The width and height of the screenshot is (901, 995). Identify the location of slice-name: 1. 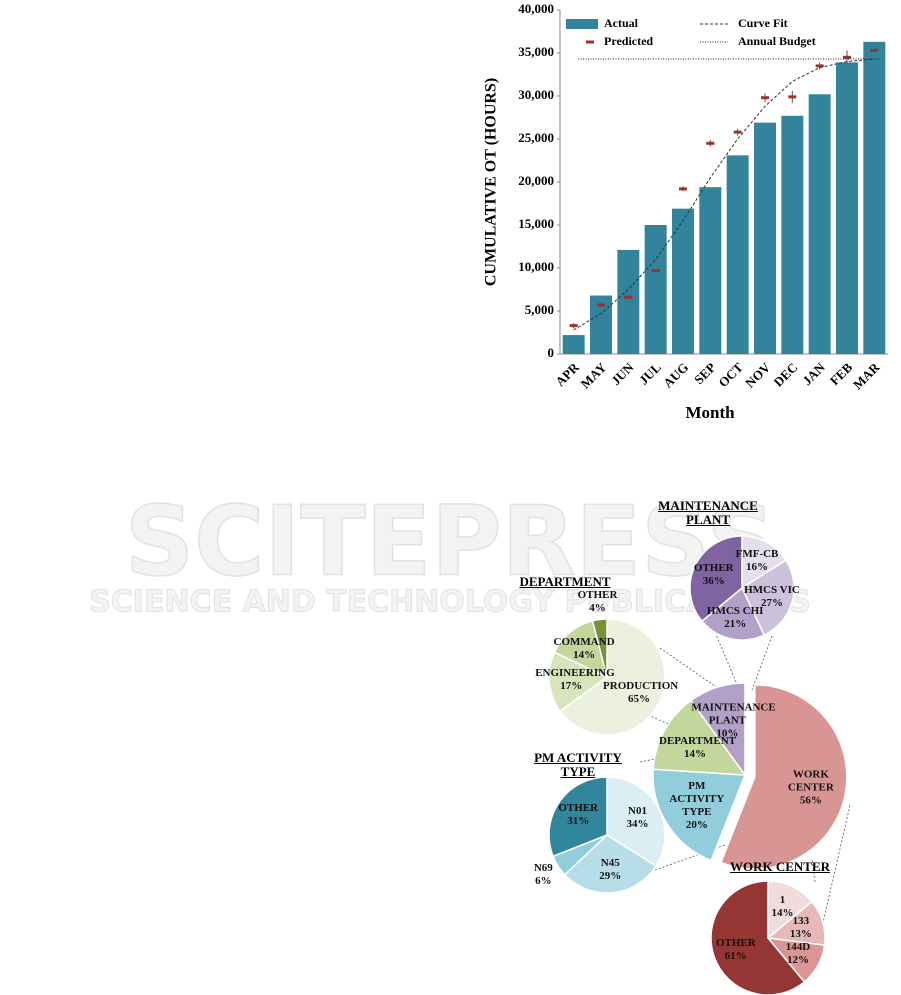
(782, 900).